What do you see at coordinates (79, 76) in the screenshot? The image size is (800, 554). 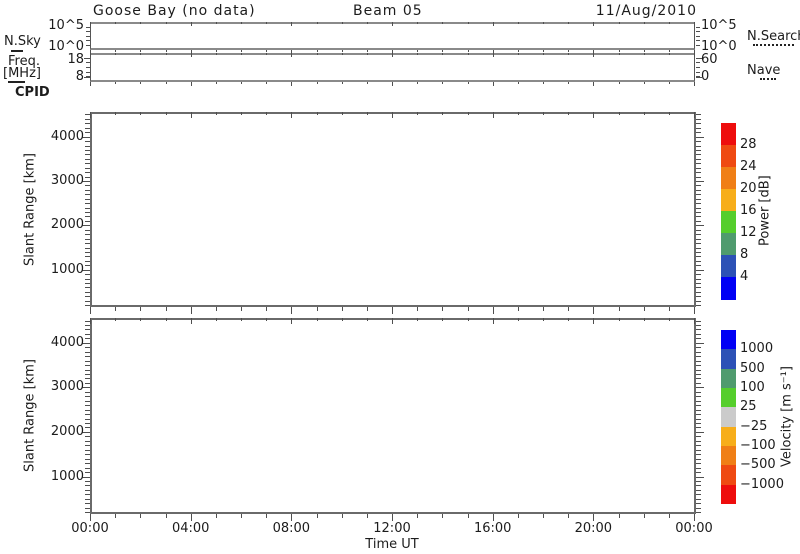 I see `freq-left-tick-label: 8` at bounding box center [79, 76].